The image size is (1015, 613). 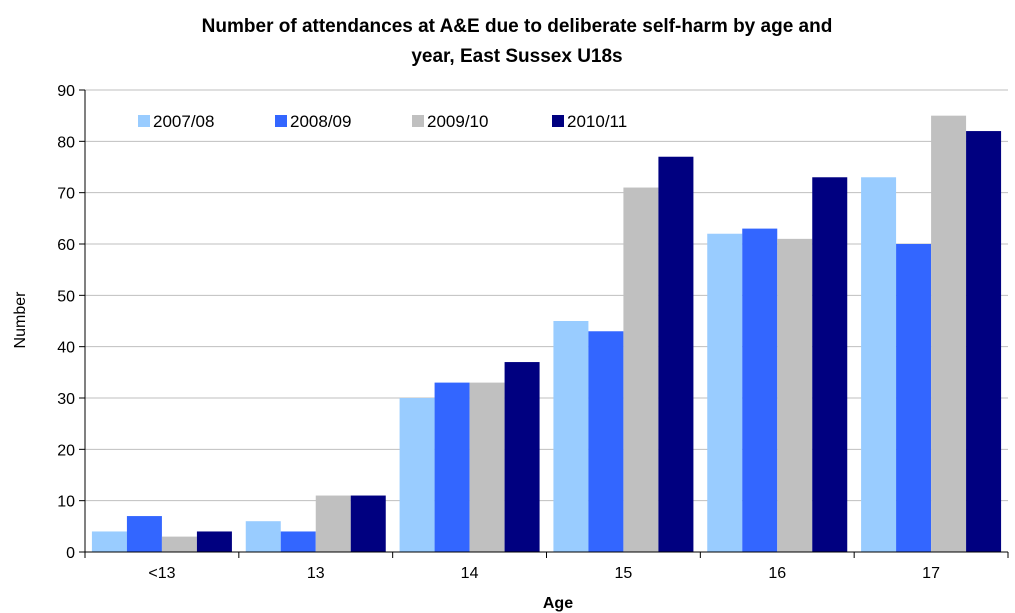 What do you see at coordinates (544, 573) in the screenshot?
I see `x-tick-labels: <13 13 14 15 16 17` at bounding box center [544, 573].